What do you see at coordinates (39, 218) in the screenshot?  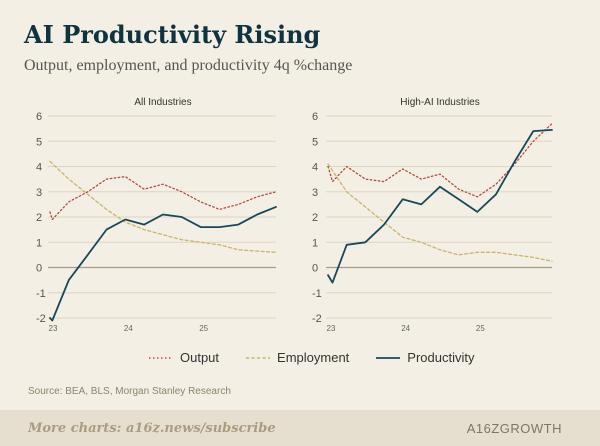 I see `panel-1-ytick-label: 2` at bounding box center [39, 218].